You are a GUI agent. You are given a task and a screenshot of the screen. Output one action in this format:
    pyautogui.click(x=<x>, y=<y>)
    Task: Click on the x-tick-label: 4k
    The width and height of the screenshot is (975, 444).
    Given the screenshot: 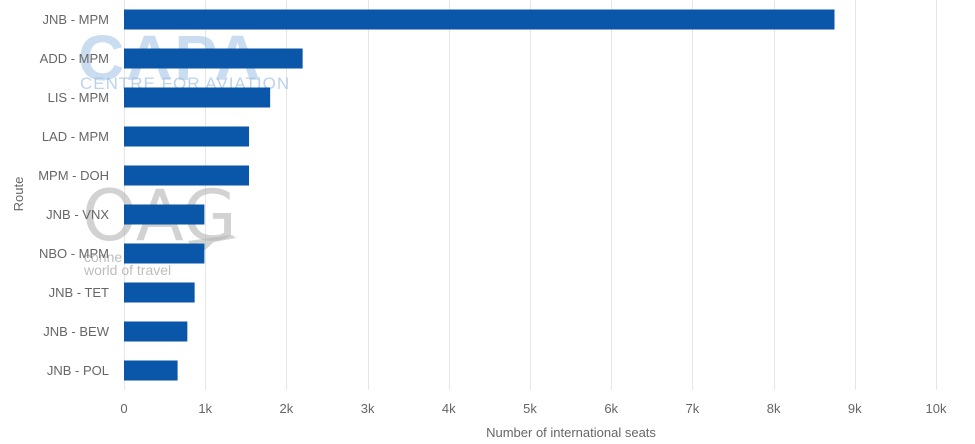 What is the action you would take?
    pyautogui.click(x=449, y=408)
    